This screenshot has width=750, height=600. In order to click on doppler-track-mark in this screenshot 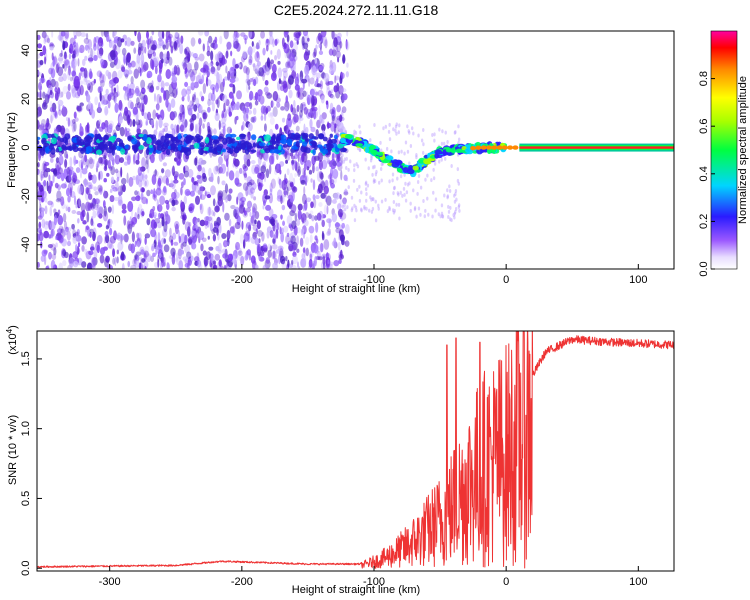, I will do `click(504, 147)`.